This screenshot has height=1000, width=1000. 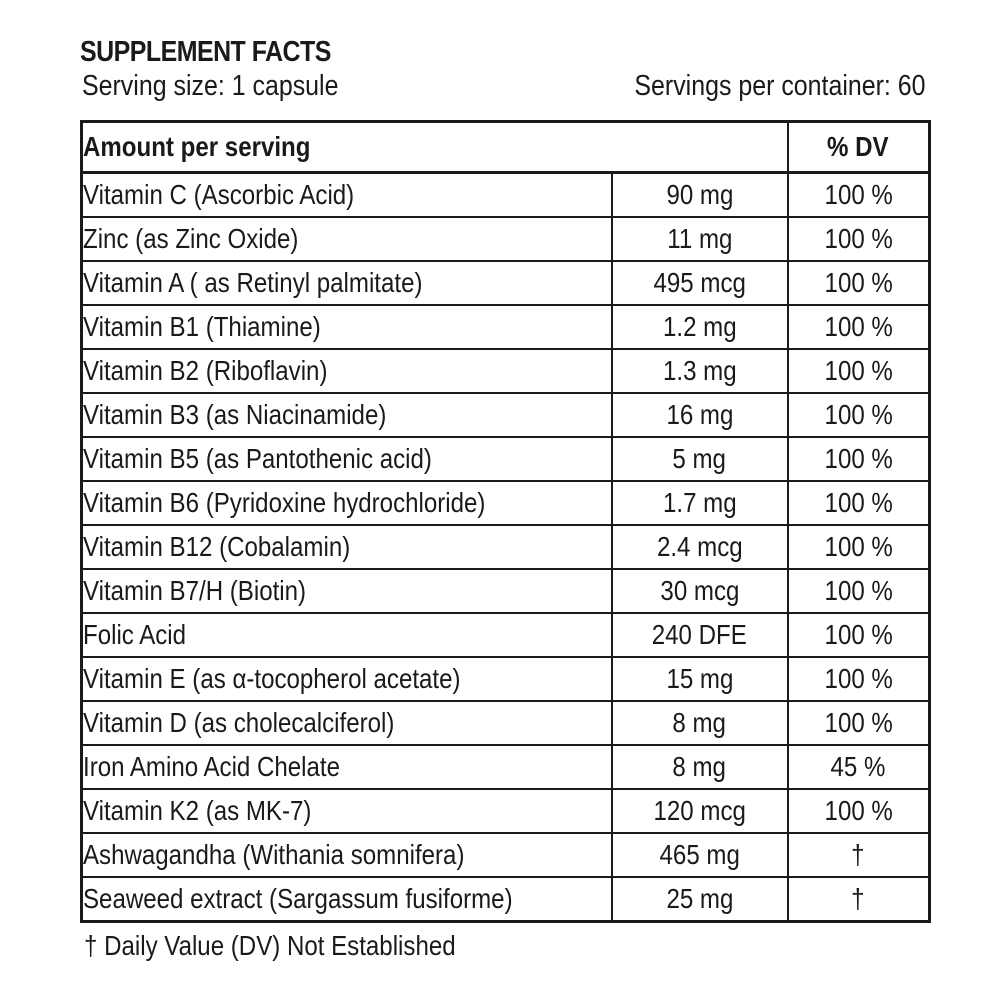 What do you see at coordinates (346, 239) in the screenshot?
I see `ingredient-name: Zinc (as Zinc Oxide)` at bounding box center [346, 239].